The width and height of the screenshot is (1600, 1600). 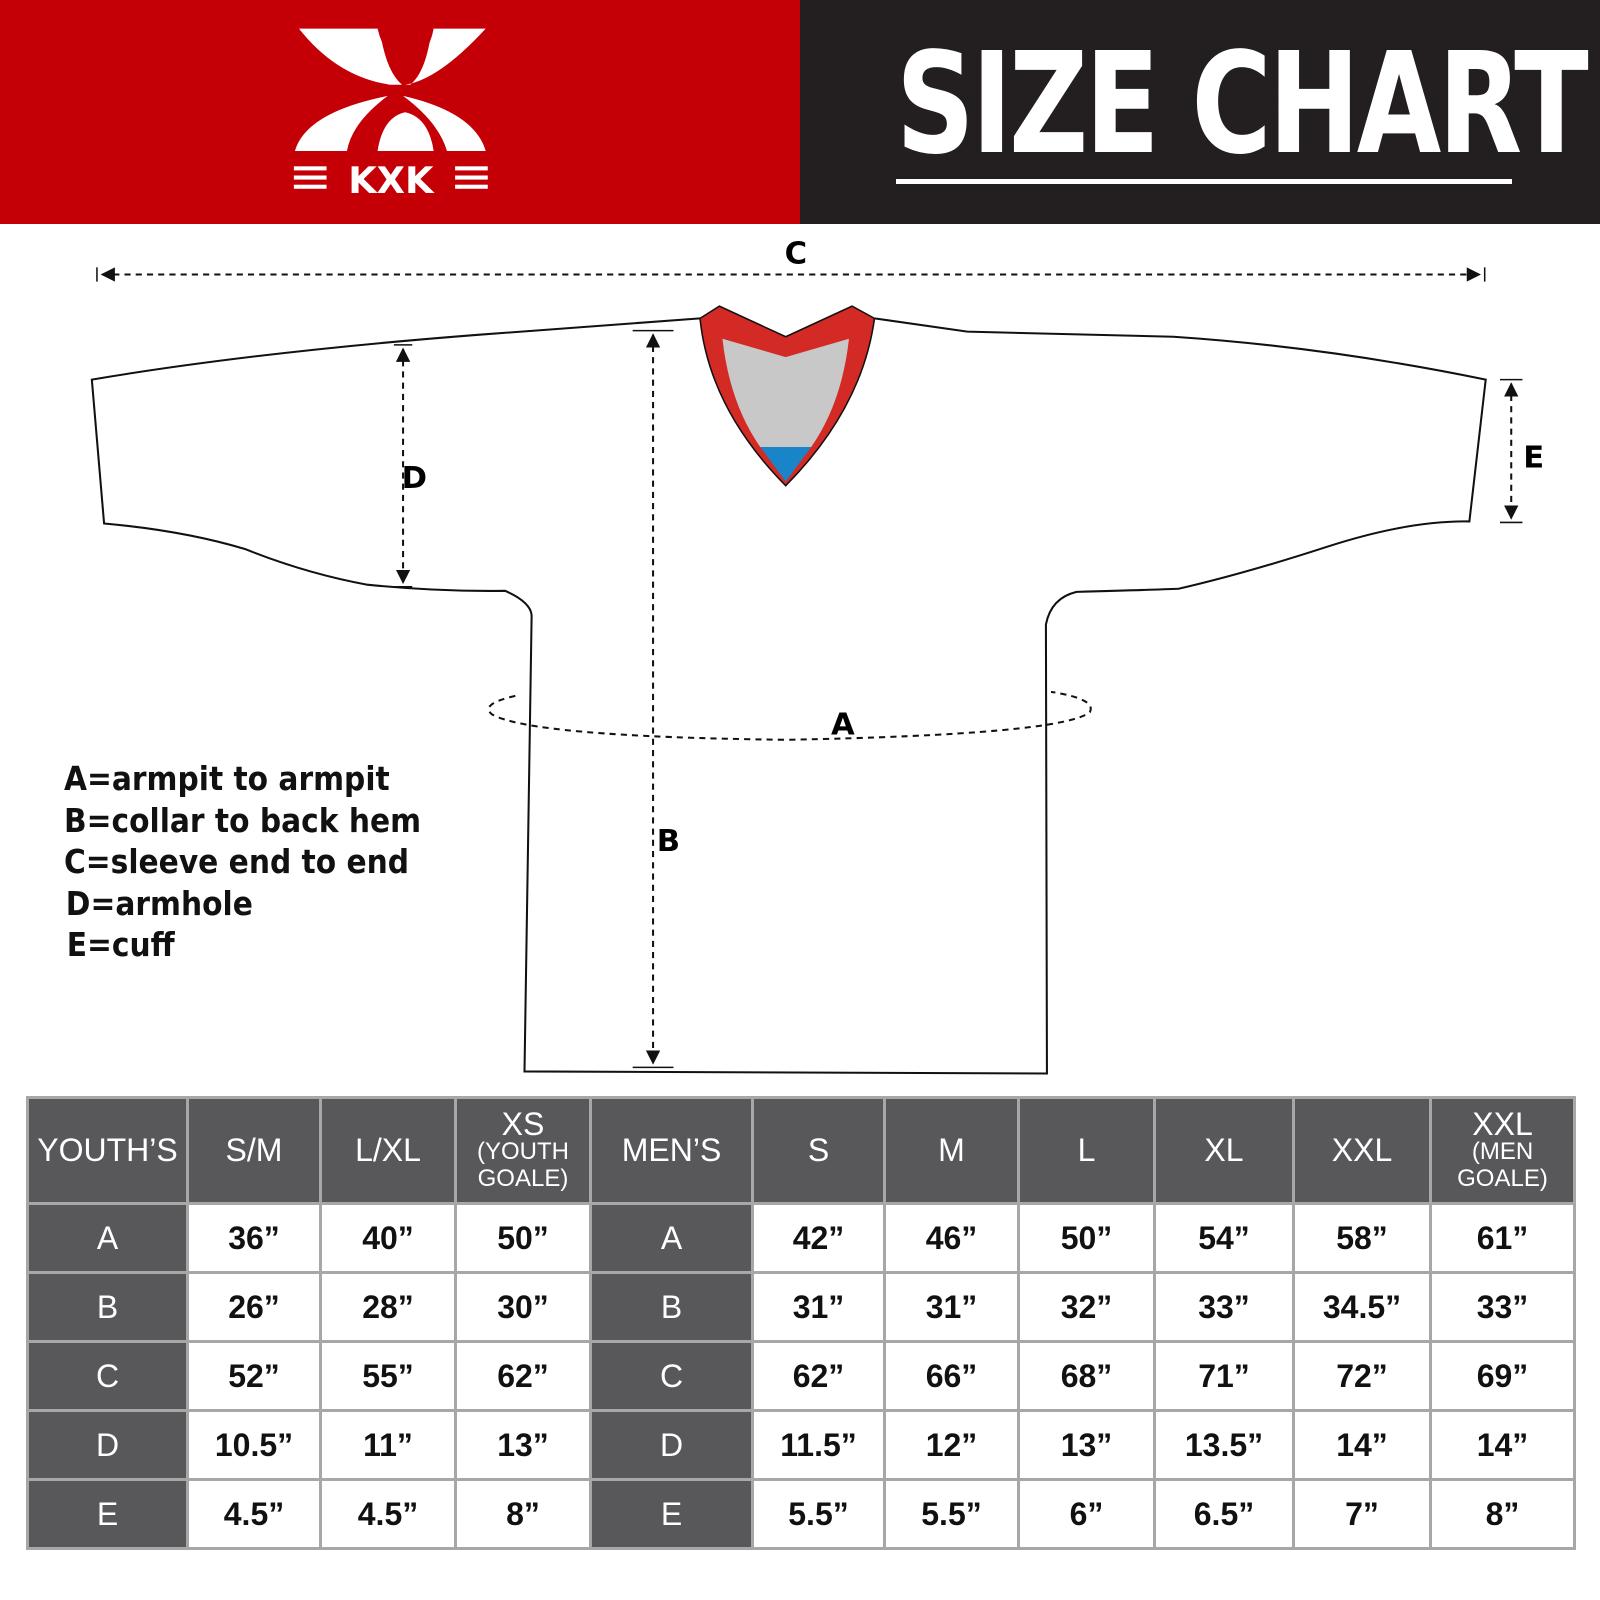 What do you see at coordinates (1224, 1376) in the screenshot?
I see `measurement-cell: 71”` at bounding box center [1224, 1376].